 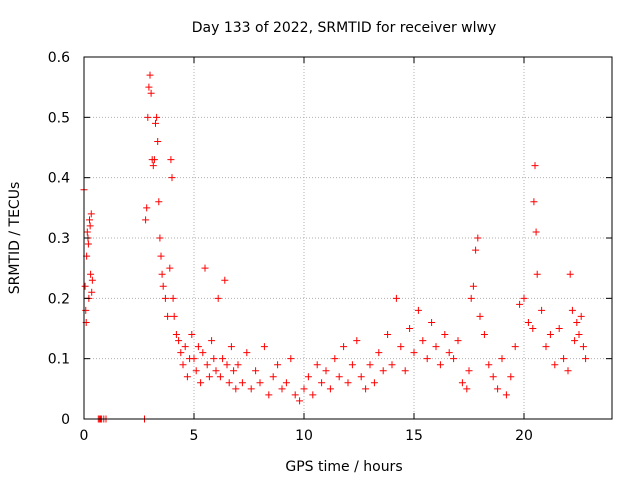 I want to click on y-axis-label: SRMTID / TECUs, so click(x=15, y=238).